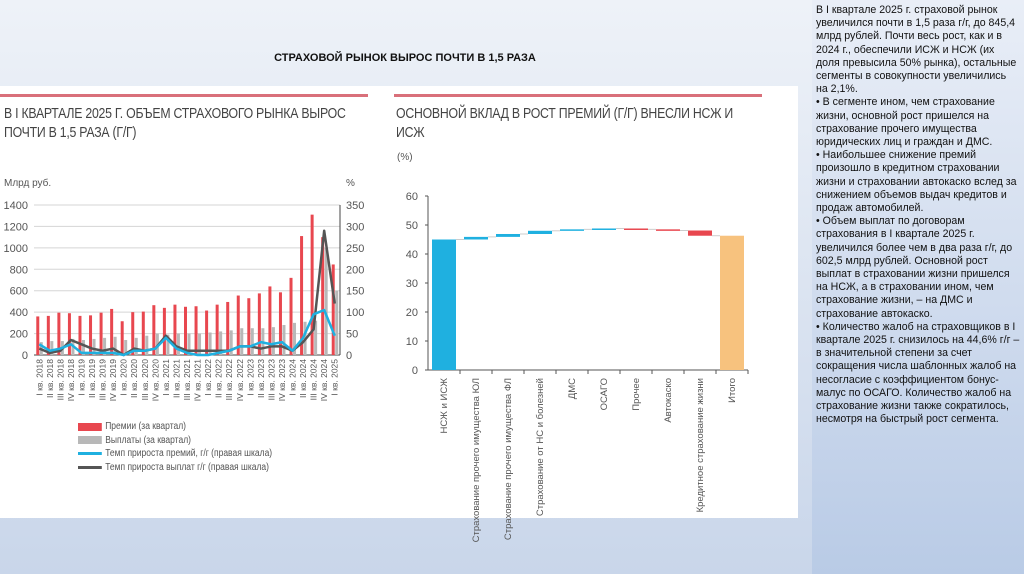 This screenshot has width=1024, height=574. I want to click on y-tick-label: 1400, so click(16, 206).